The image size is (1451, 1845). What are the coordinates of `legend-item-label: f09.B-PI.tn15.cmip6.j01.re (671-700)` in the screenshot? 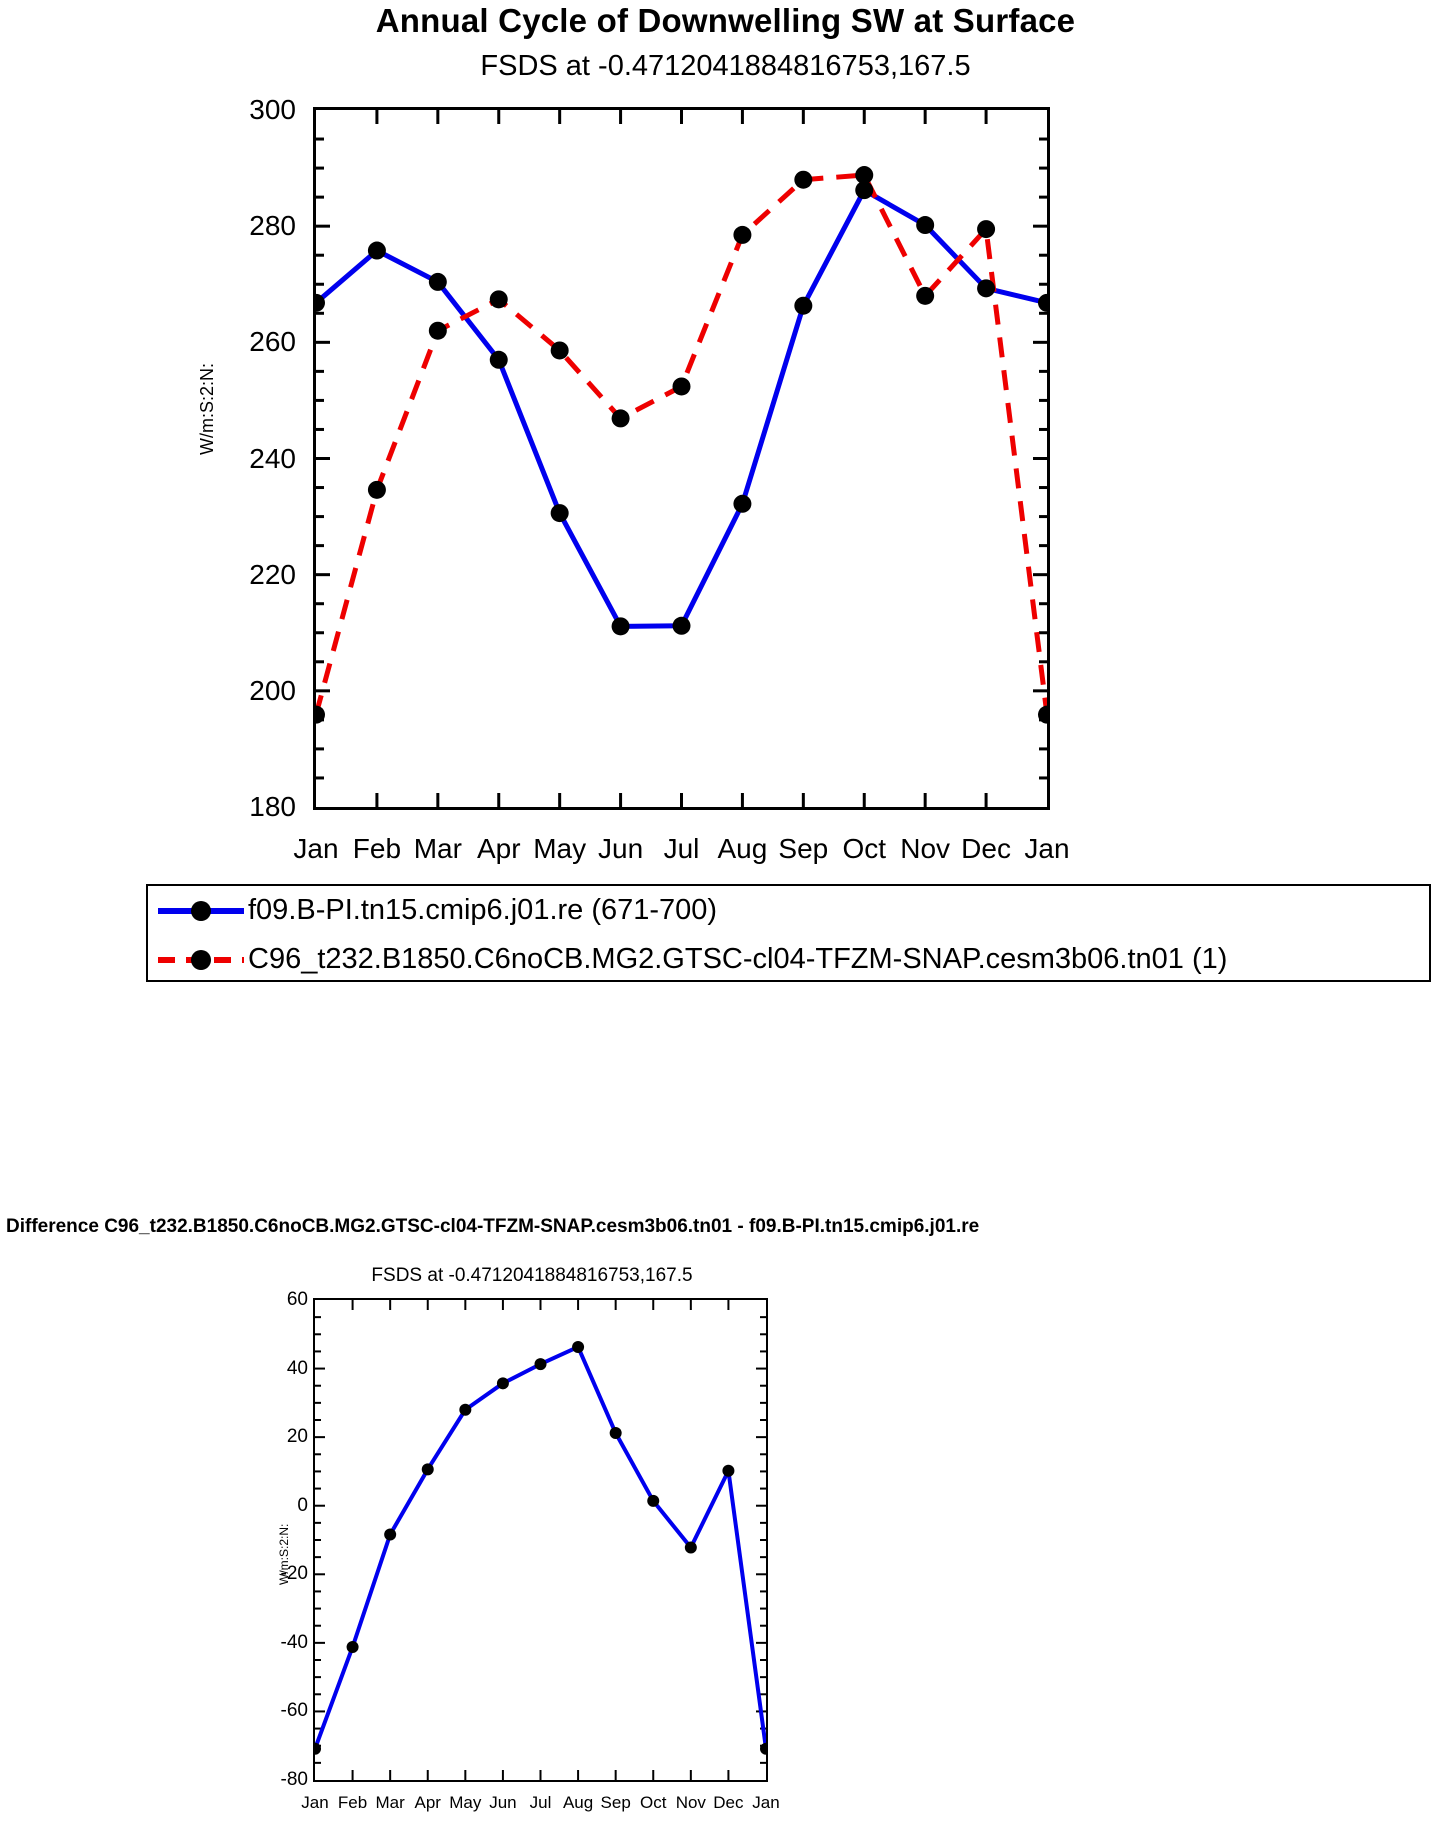 It's located at (483, 910).